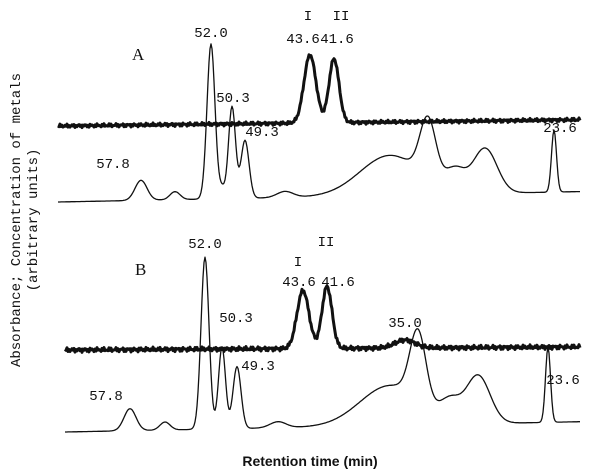 This screenshot has height=472, width=597. Describe the element at coordinates (405, 324) in the screenshot. I see `peak-label: 35.0` at that location.